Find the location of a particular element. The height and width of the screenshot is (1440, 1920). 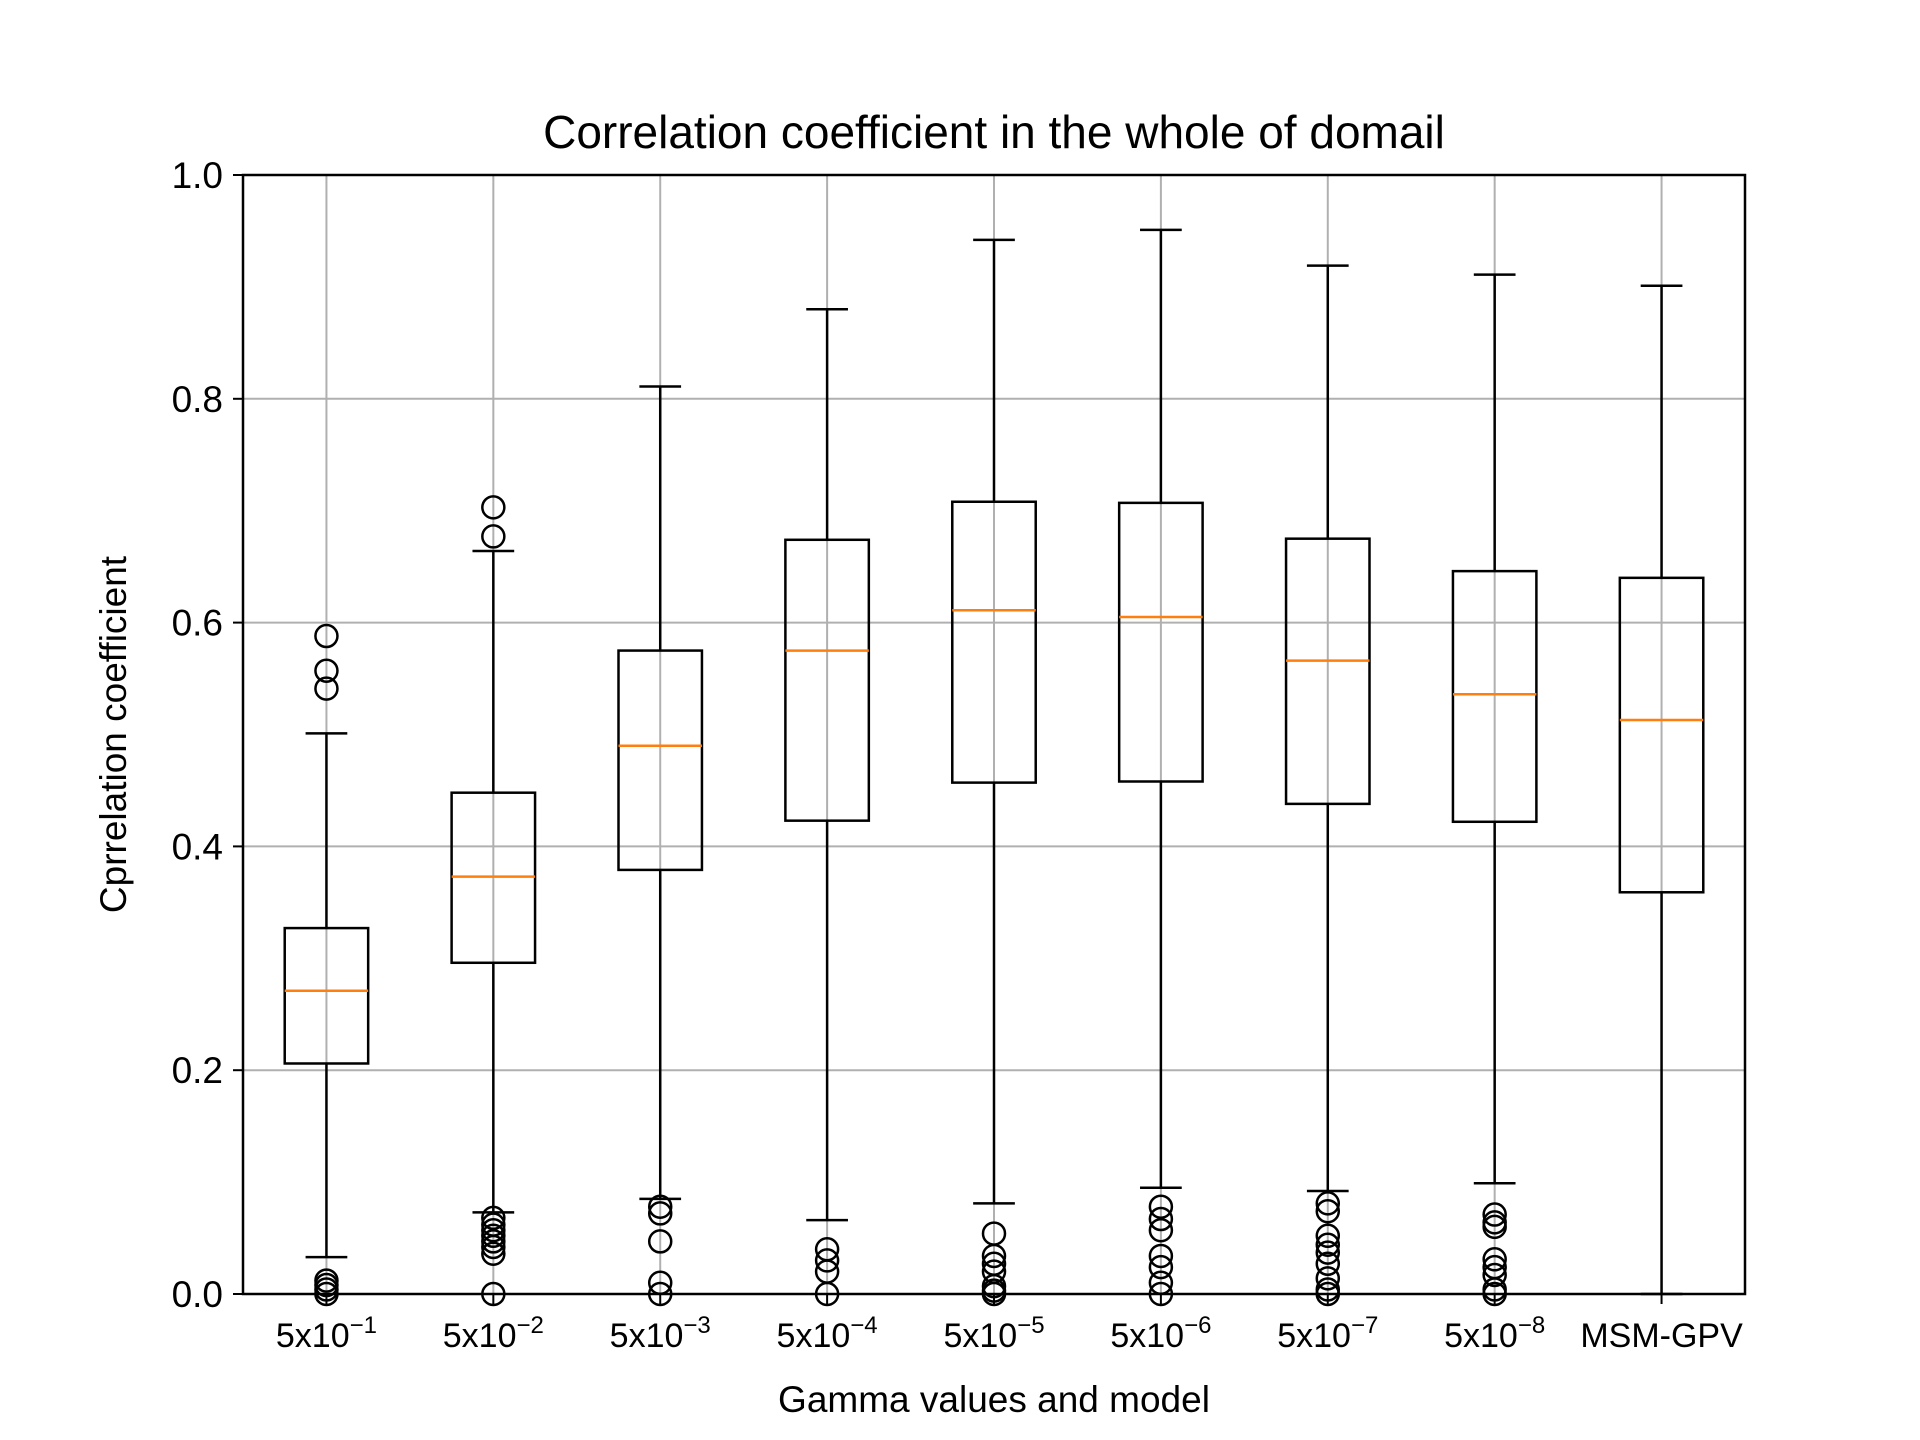

x-tick-label: 5x10⁻² is located at coordinates (493, 1333).